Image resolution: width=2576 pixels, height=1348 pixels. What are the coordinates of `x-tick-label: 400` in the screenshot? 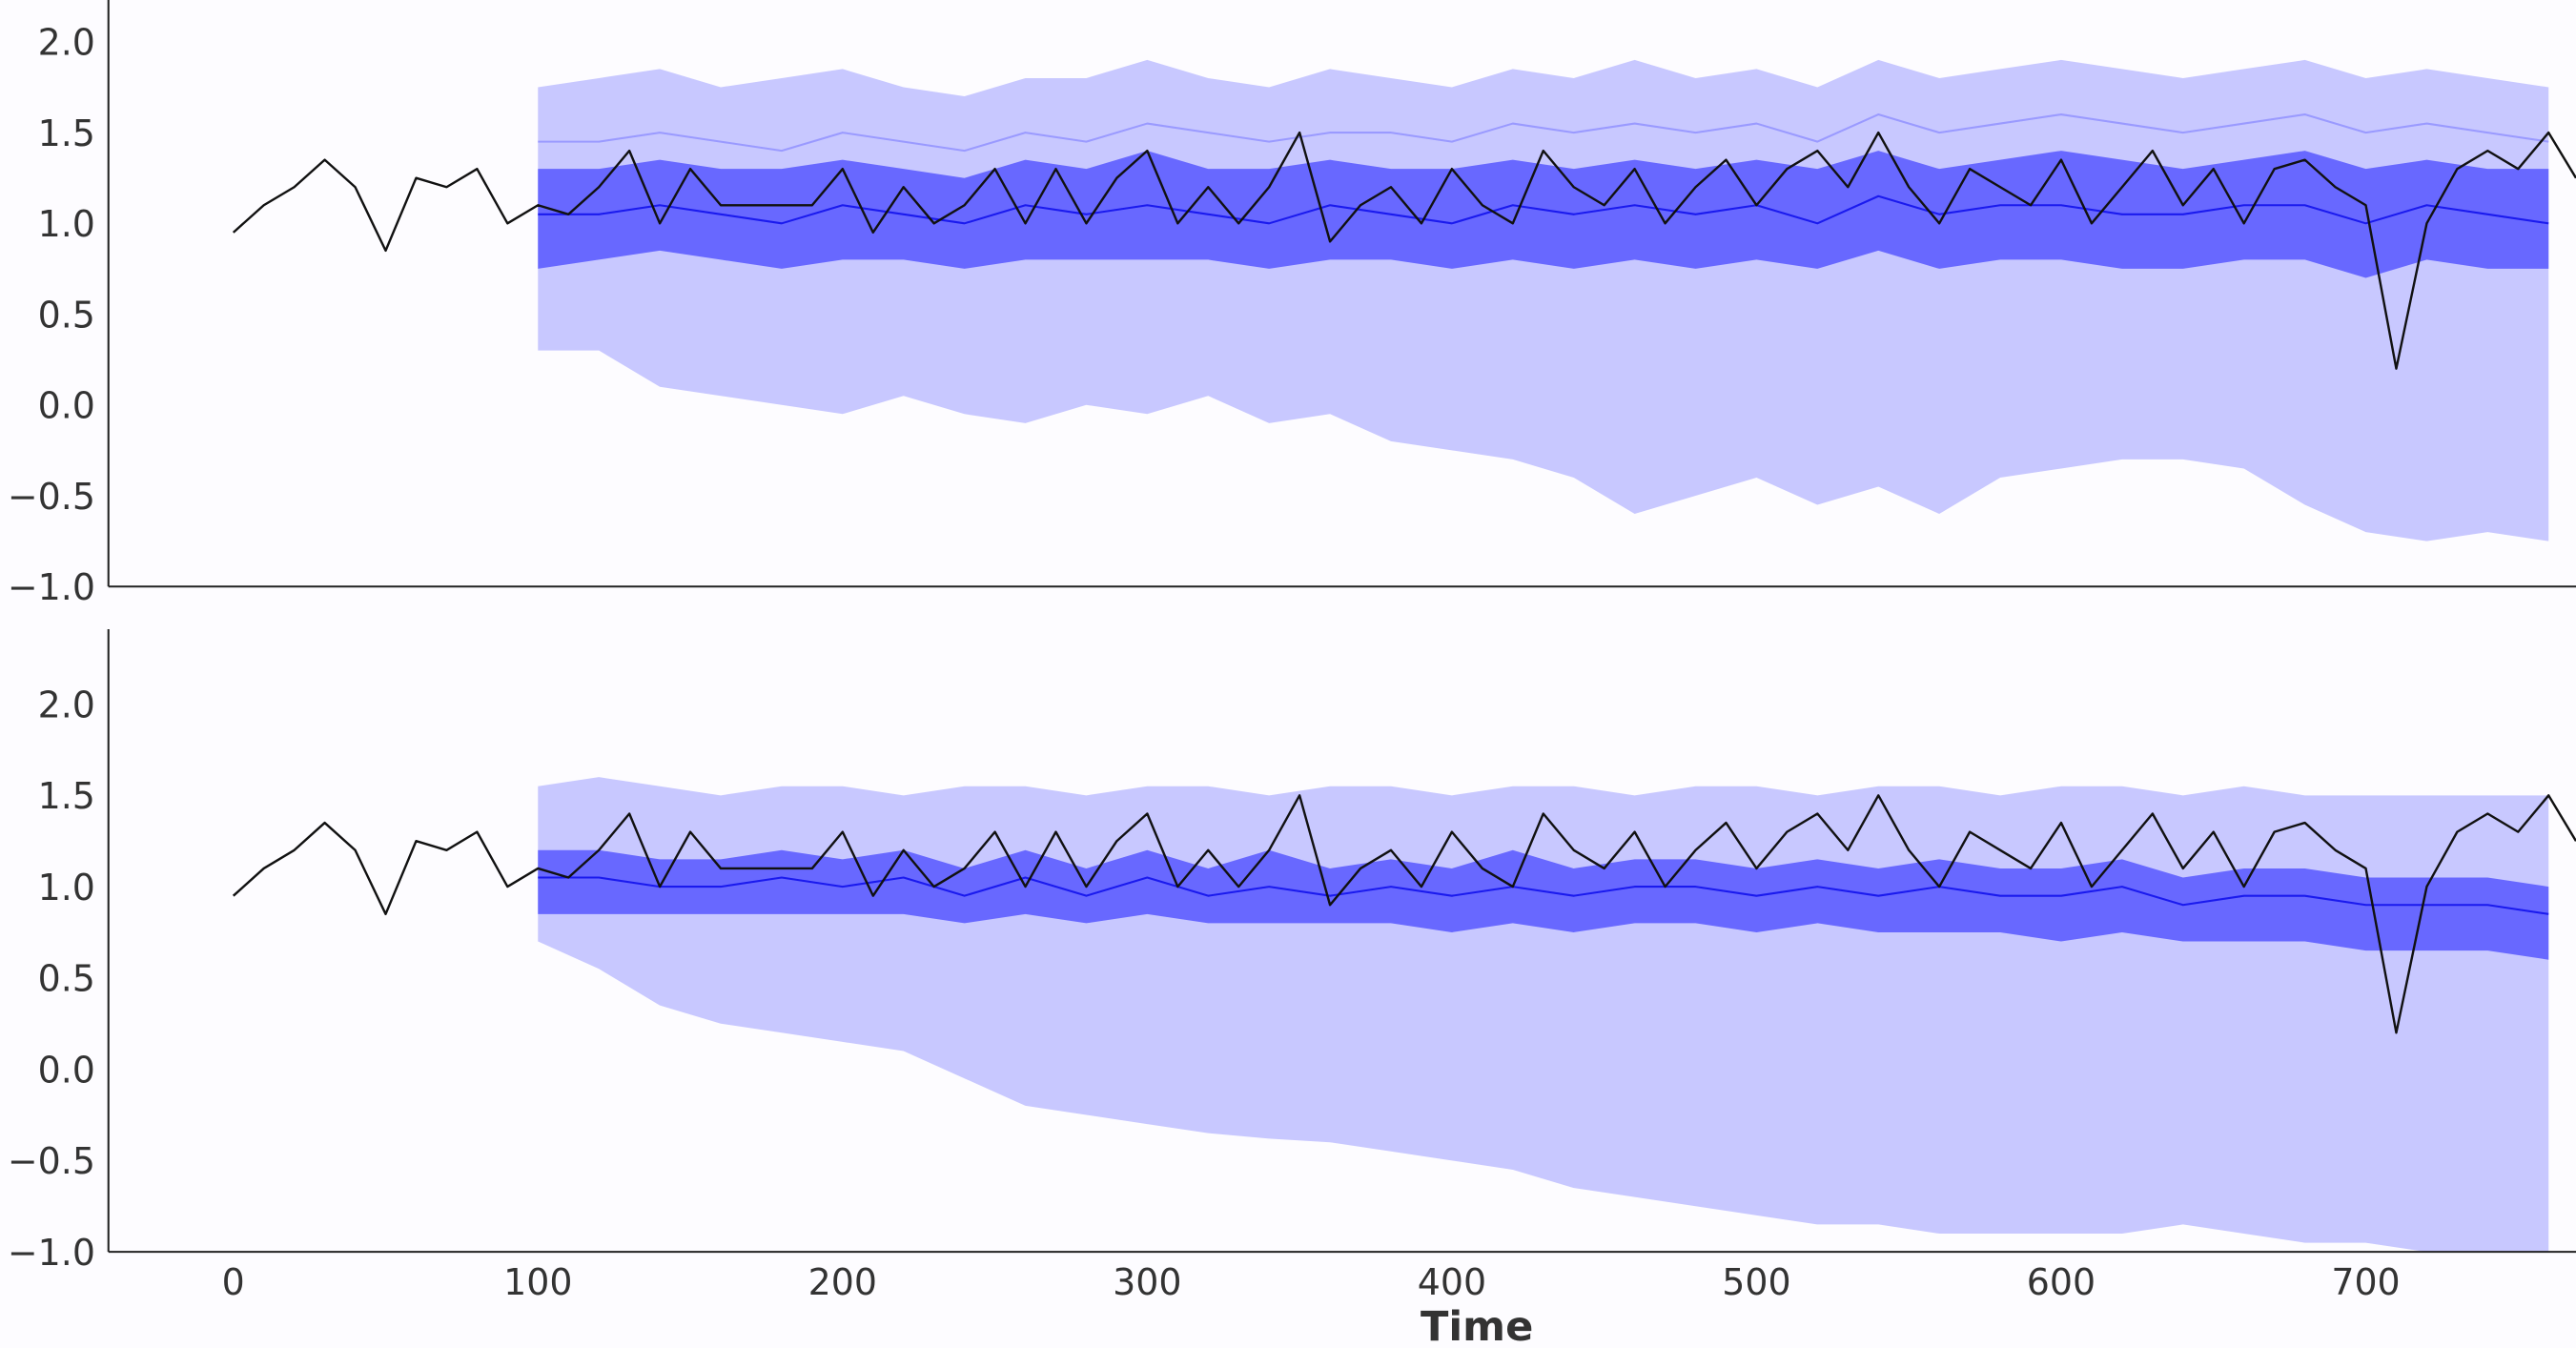 It's located at (1452, 1282).